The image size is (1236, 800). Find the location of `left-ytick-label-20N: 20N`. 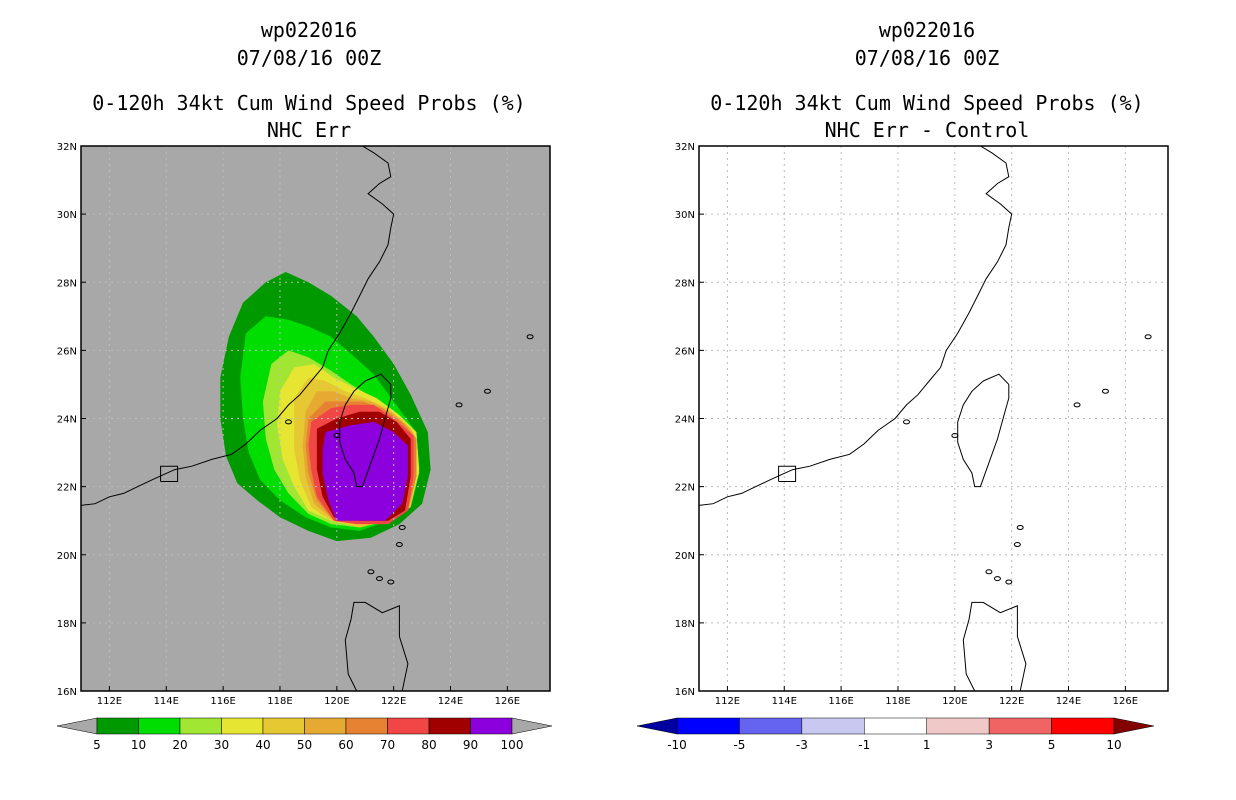

left-ytick-label-20N: 20N is located at coordinates (67, 556).